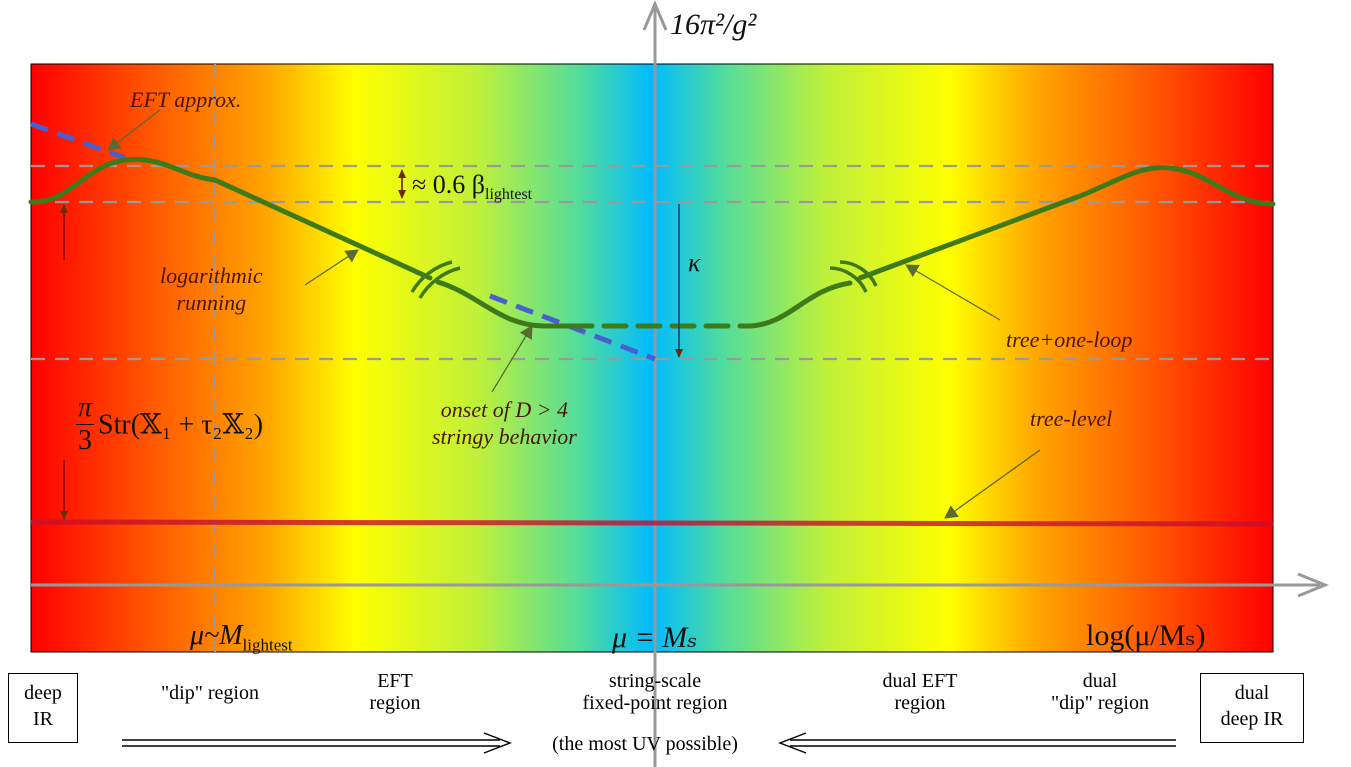 The image size is (1351, 767). Describe the element at coordinates (241, 637) in the screenshot. I see `mu-lightest-label: μ~Mlightest` at that location.